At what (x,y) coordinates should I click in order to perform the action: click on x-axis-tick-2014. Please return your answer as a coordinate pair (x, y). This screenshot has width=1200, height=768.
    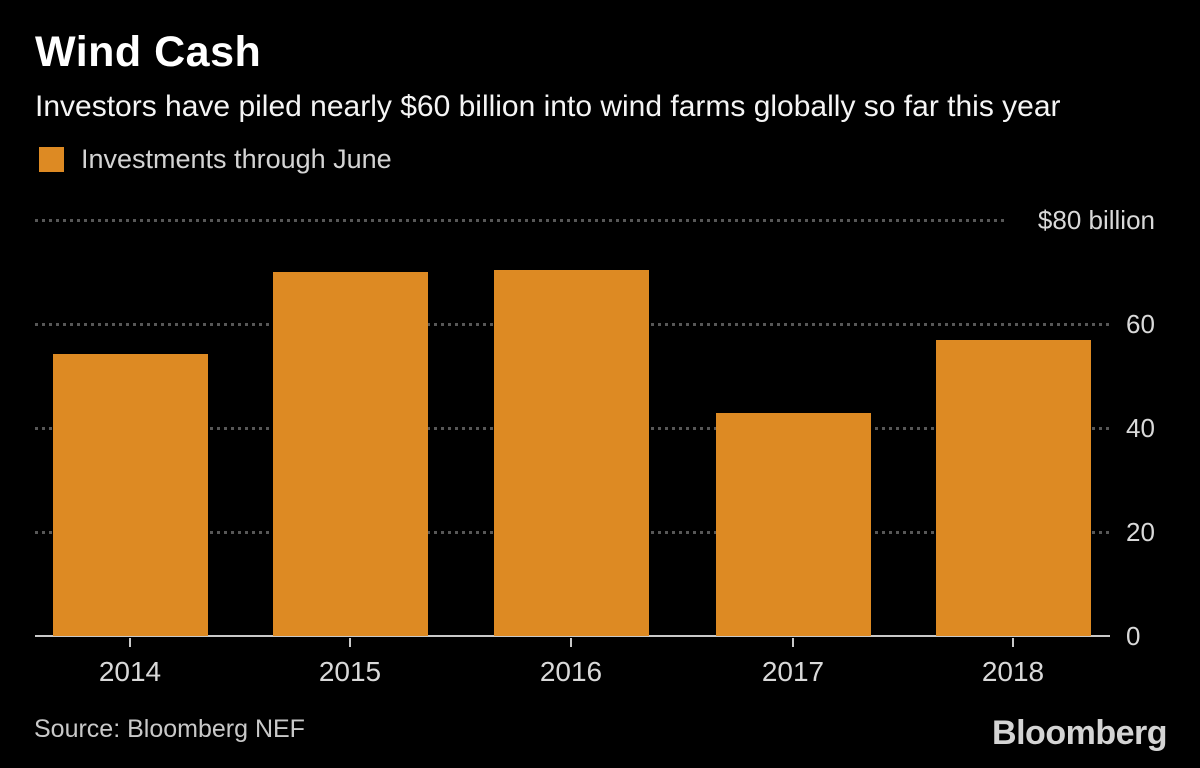
    Looking at the image, I should click on (130, 642).